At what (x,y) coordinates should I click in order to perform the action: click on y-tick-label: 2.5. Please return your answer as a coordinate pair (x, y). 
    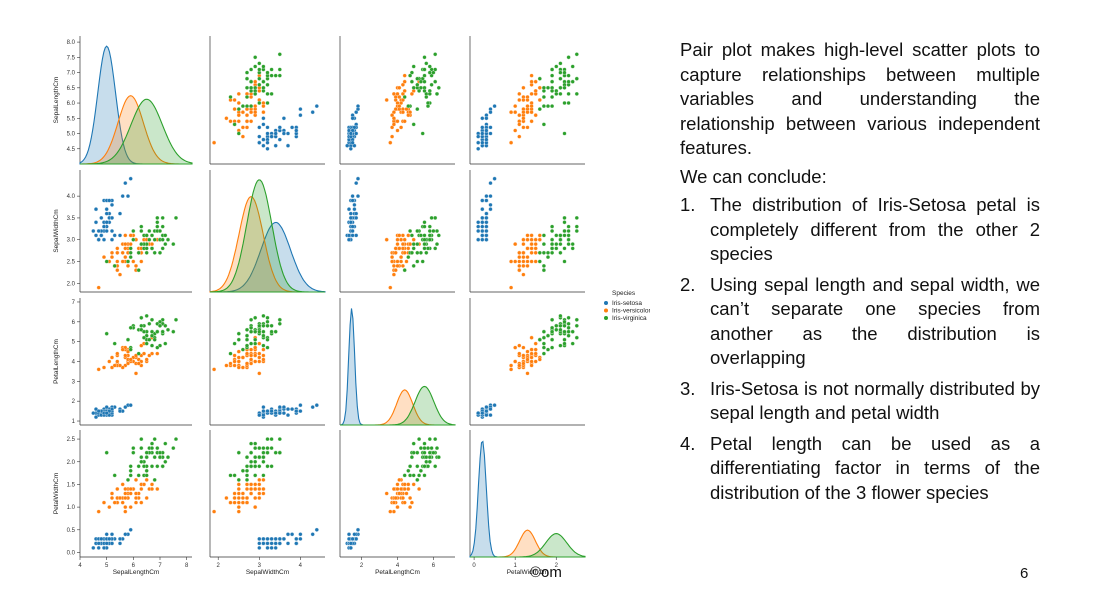
    Looking at the image, I should click on (71, 440).